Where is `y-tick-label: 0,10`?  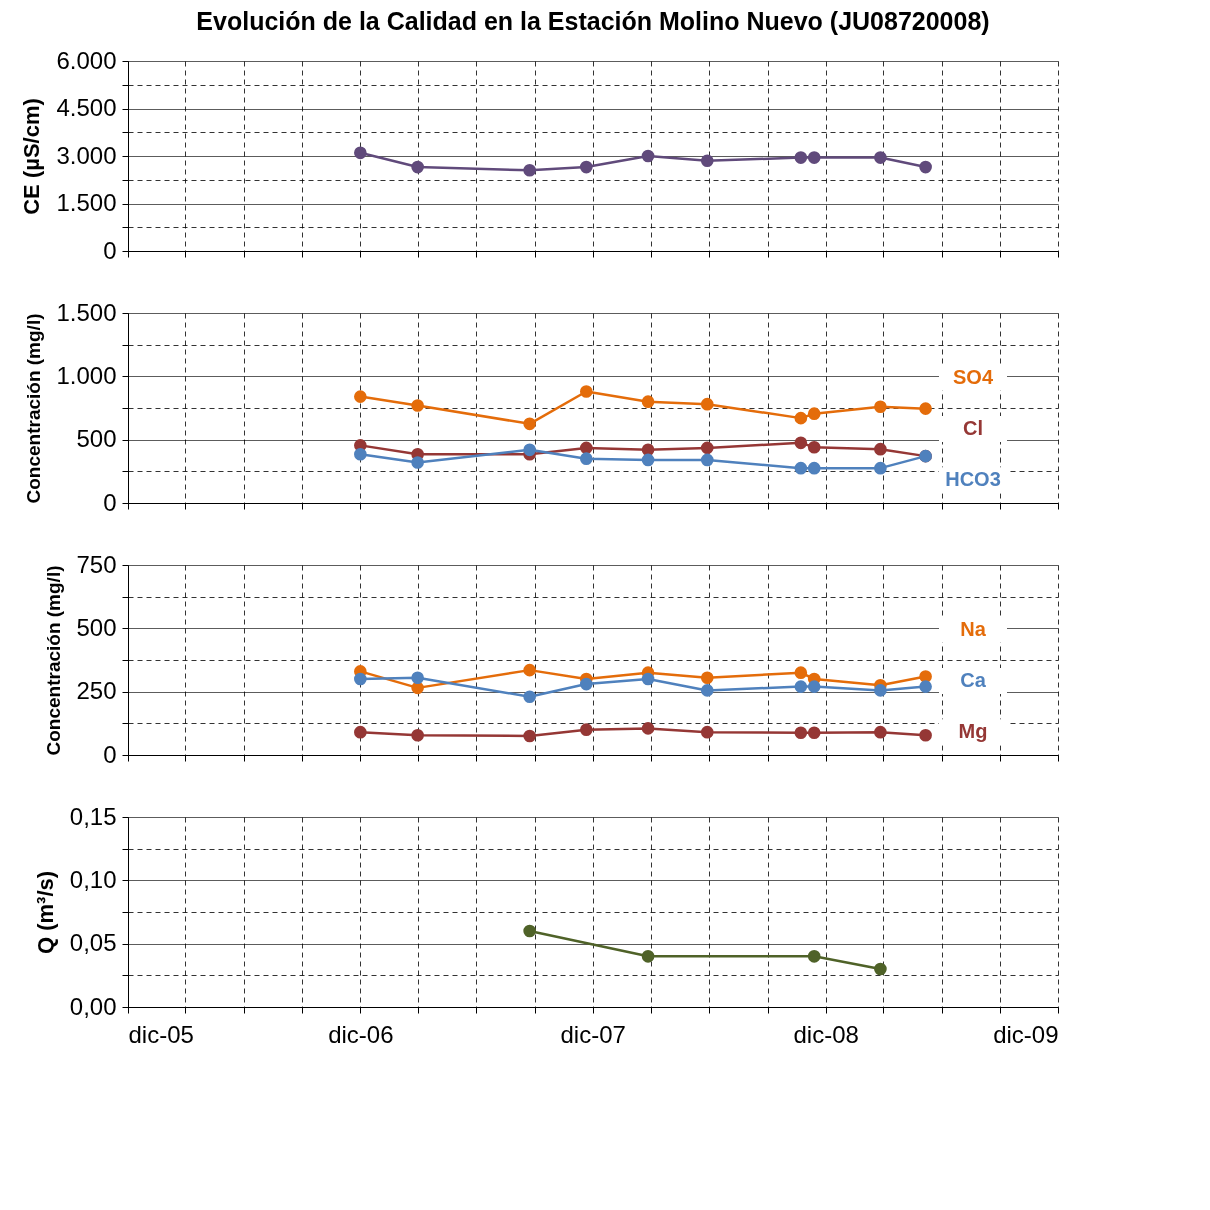 y-tick-label: 0,10 is located at coordinates (93, 879).